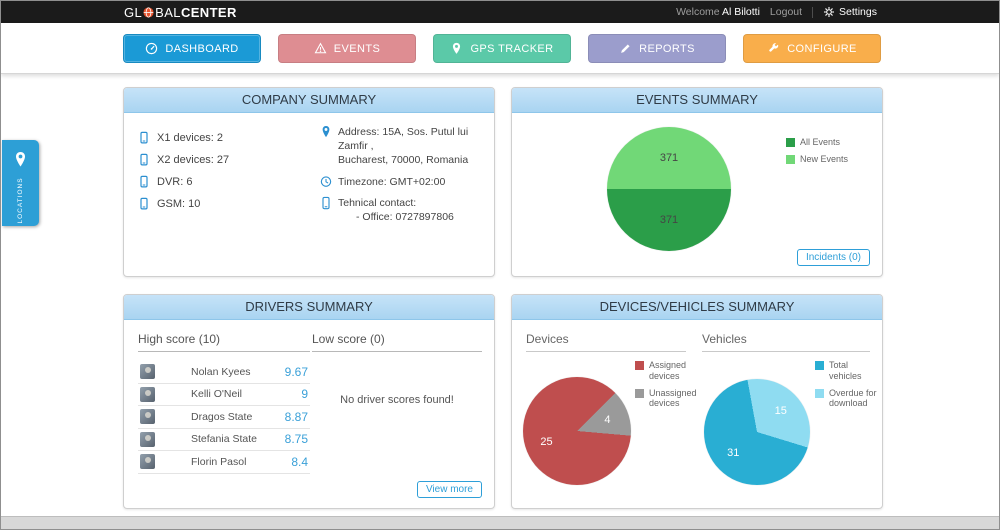 Image resolution: width=1000 pixels, height=530 pixels. What do you see at coordinates (397, 342) in the screenshot?
I see `low-score-header: Low score (0)` at bounding box center [397, 342].